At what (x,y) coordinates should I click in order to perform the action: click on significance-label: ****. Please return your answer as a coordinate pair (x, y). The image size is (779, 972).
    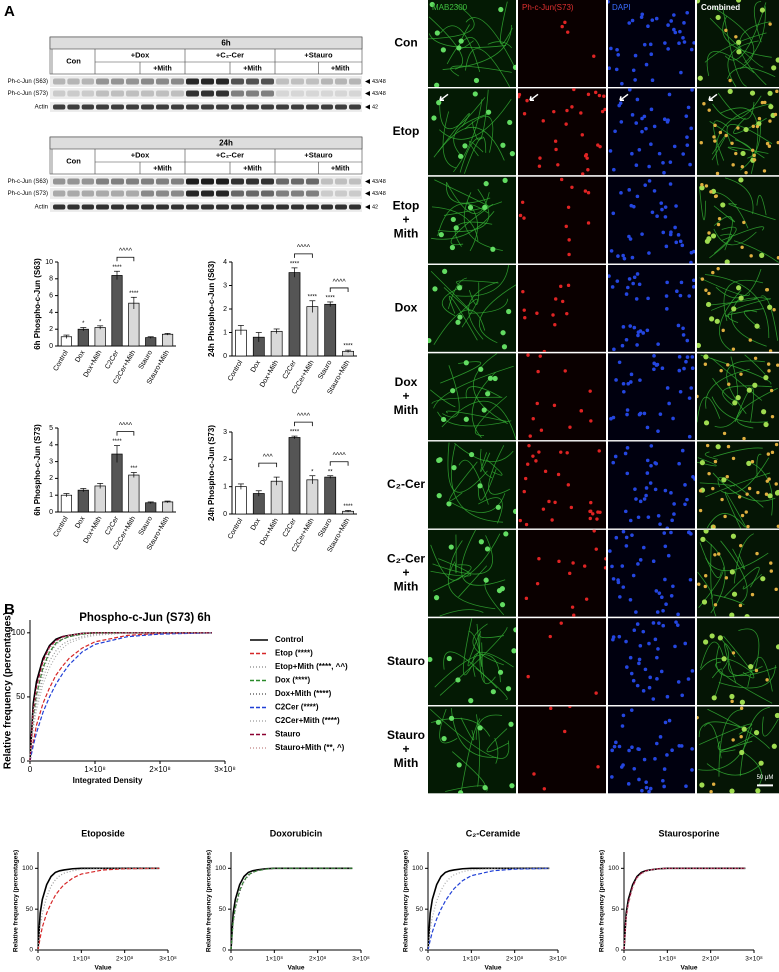
    Looking at the image, I should click on (117, 268).